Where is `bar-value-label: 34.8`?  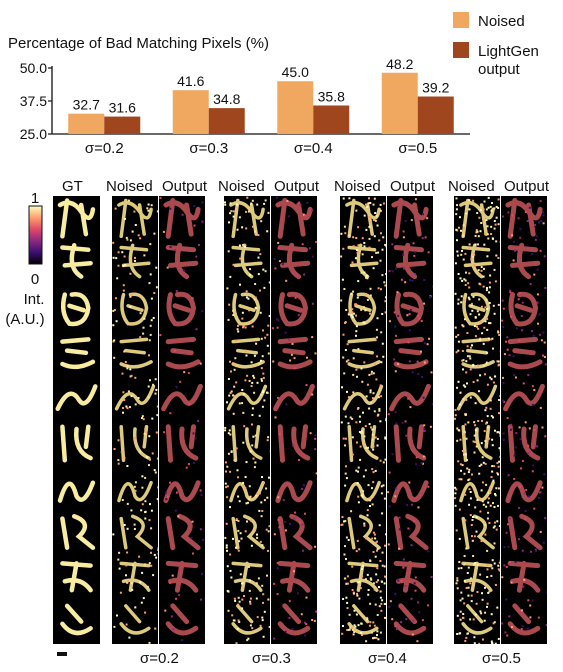
bar-value-label: 34.8 is located at coordinates (226, 99).